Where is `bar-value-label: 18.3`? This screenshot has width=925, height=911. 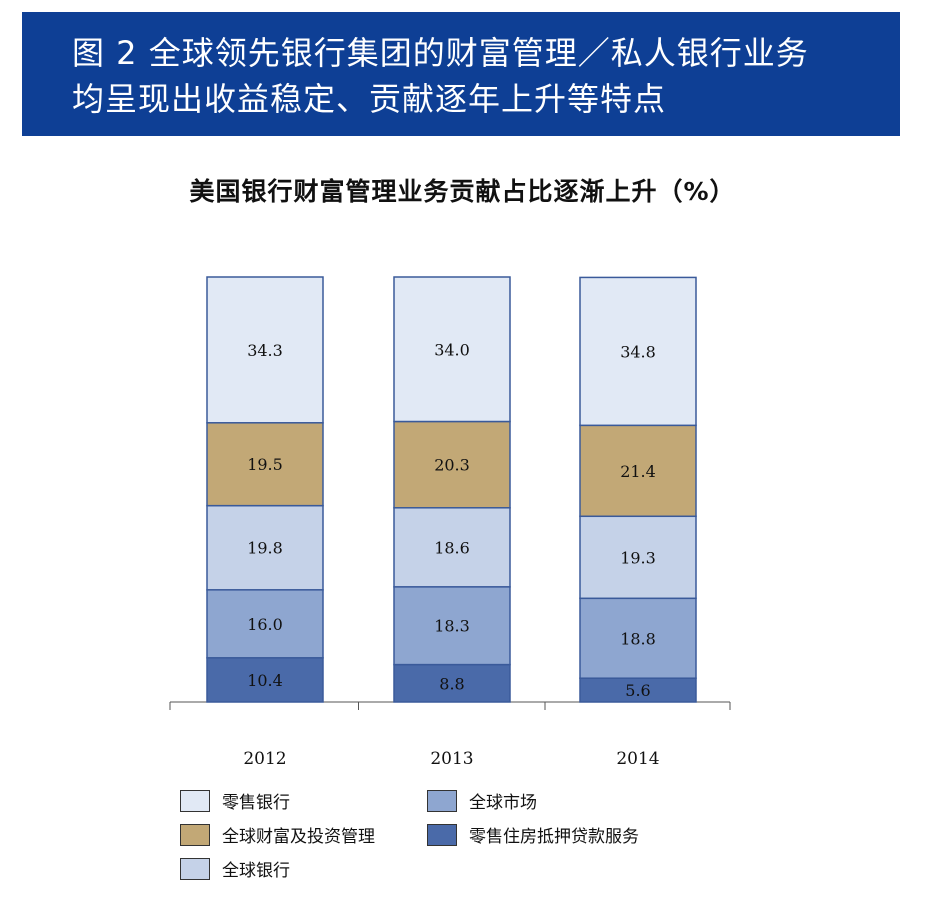
bar-value-label: 18.3 is located at coordinates (452, 626).